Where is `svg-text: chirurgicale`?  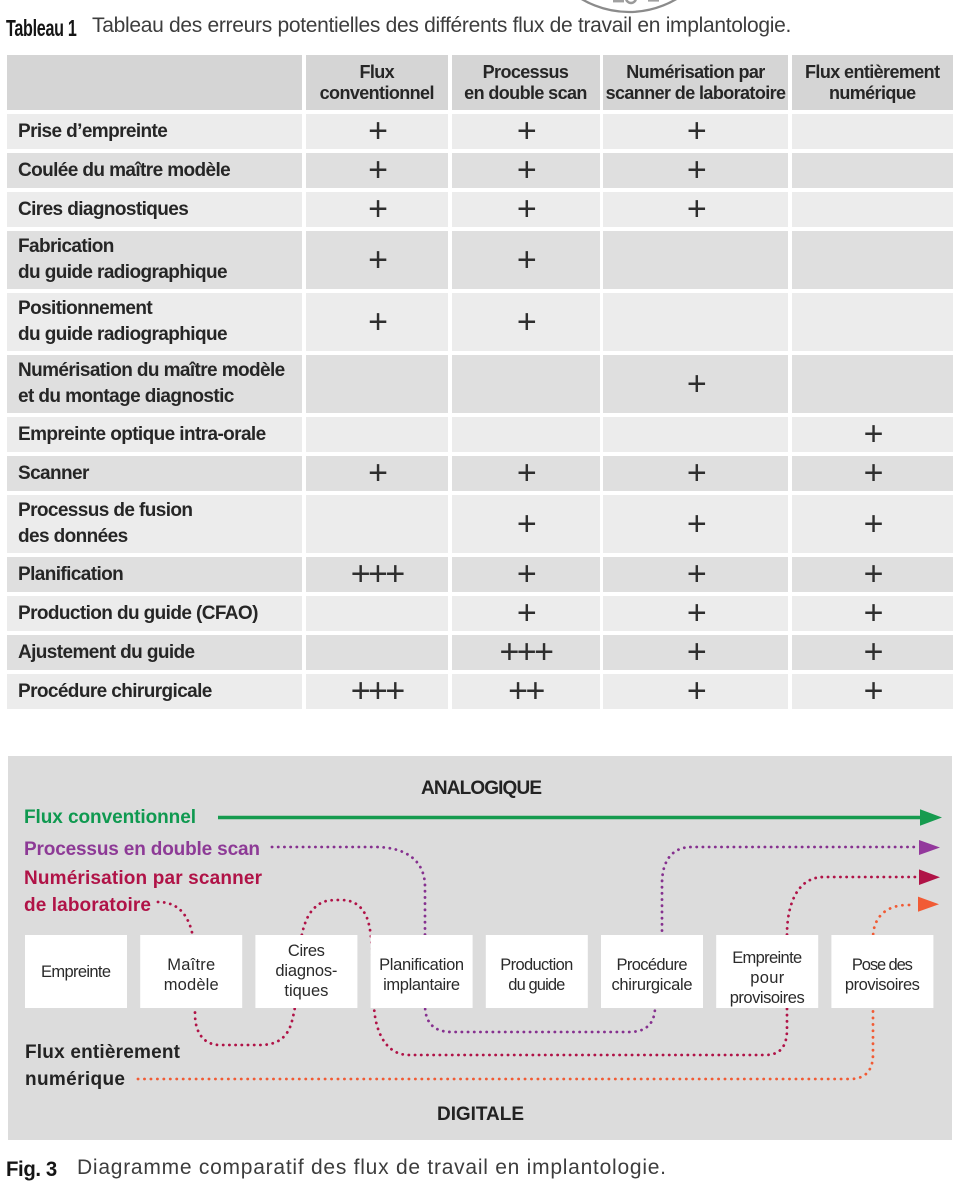 svg-text: chirurgicale is located at coordinates (652, 985).